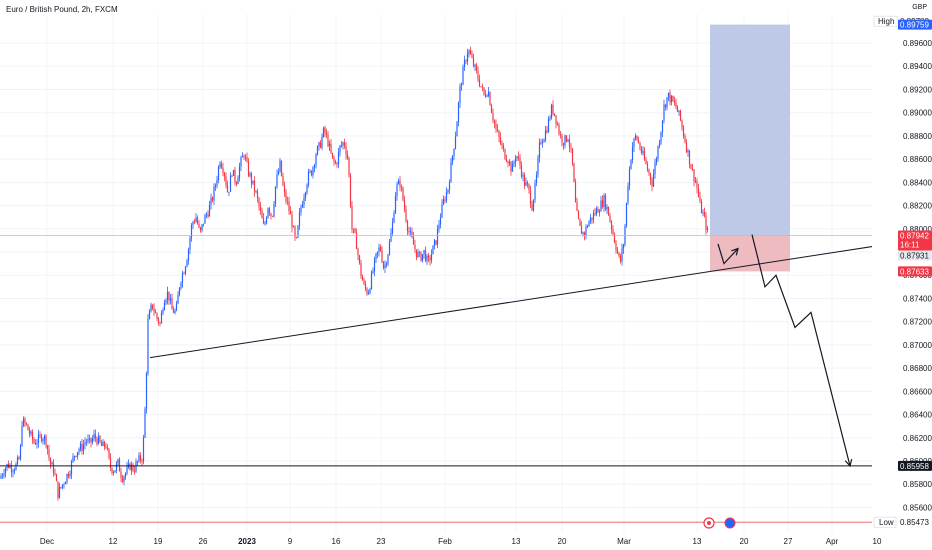 The width and height of the screenshot is (932, 550). What do you see at coordinates (917, 298) in the screenshot?
I see `y-tick-label: 0.87400` at bounding box center [917, 298].